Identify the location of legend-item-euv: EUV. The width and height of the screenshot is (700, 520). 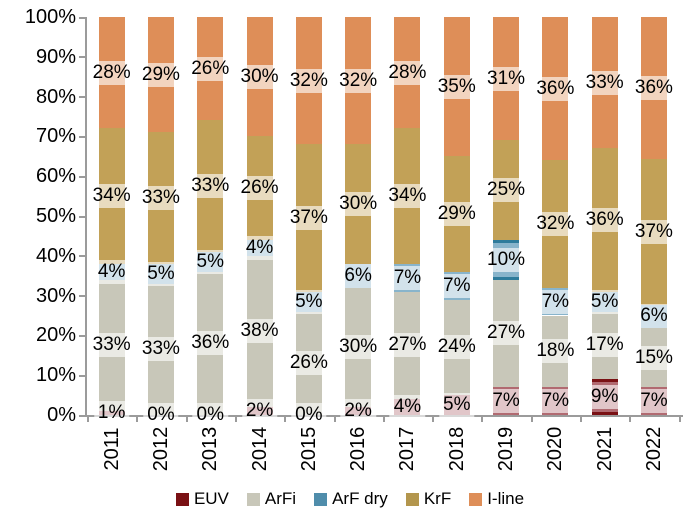
(202, 499).